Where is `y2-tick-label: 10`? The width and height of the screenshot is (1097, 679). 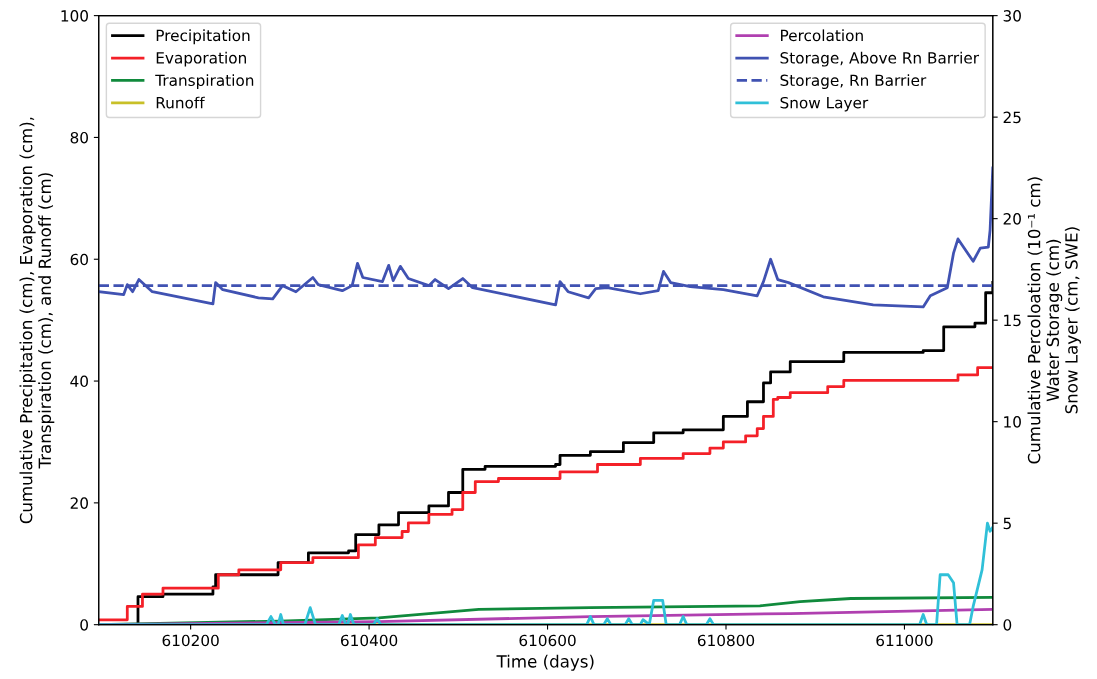 y2-tick-label: 10 is located at coordinates (1012, 422).